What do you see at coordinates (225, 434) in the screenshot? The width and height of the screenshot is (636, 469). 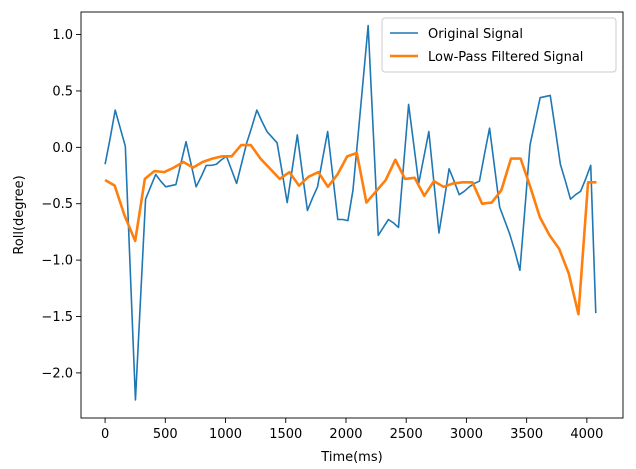 I see `x-tick-label: 1000` at bounding box center [225, 434].